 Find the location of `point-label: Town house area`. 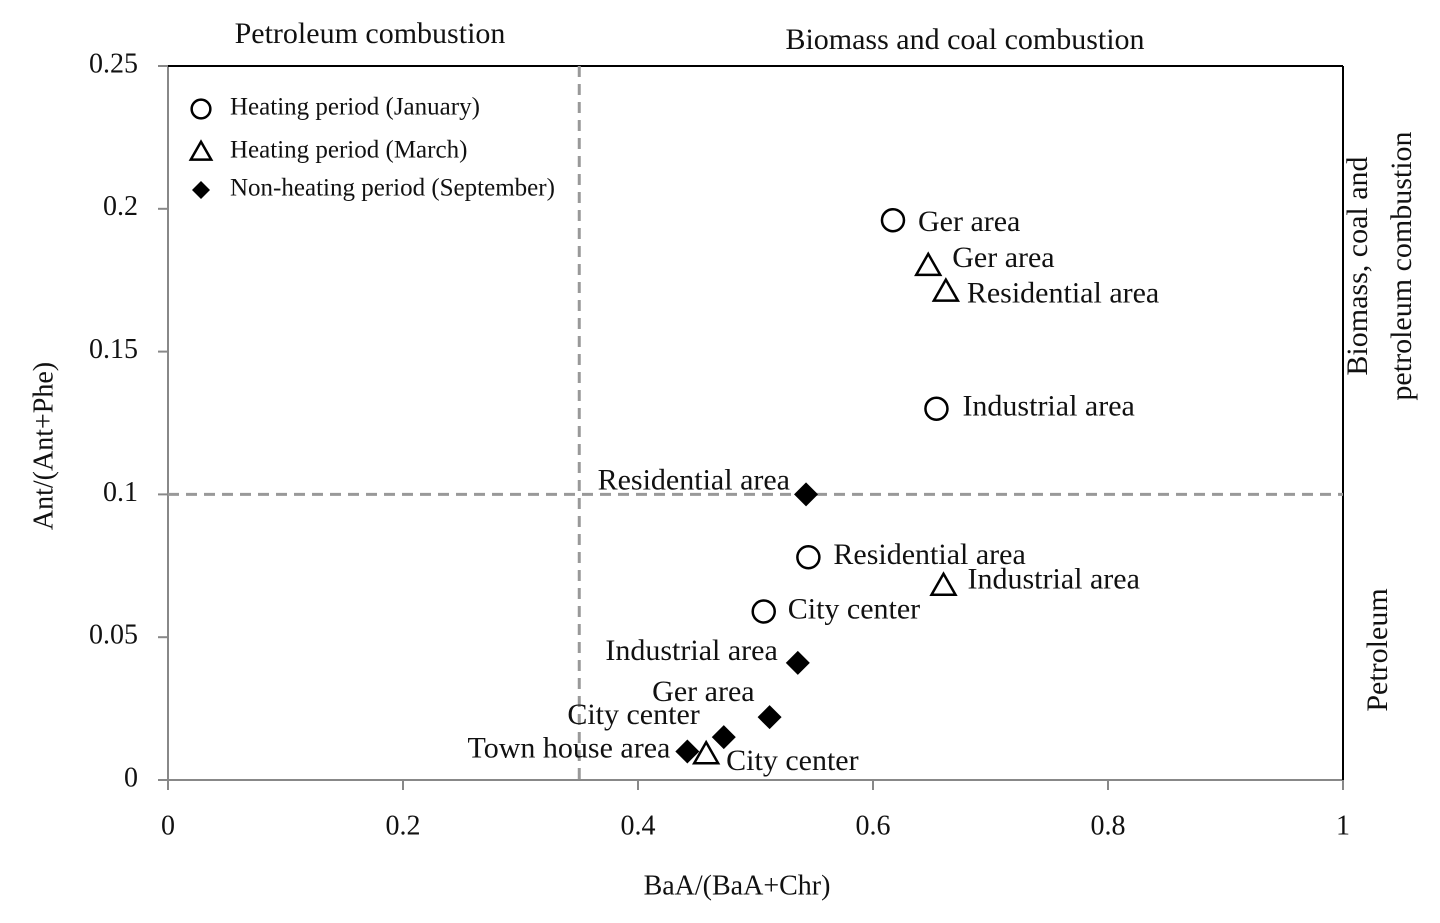

point-label: Town house area is located at coordinates (569, 747).